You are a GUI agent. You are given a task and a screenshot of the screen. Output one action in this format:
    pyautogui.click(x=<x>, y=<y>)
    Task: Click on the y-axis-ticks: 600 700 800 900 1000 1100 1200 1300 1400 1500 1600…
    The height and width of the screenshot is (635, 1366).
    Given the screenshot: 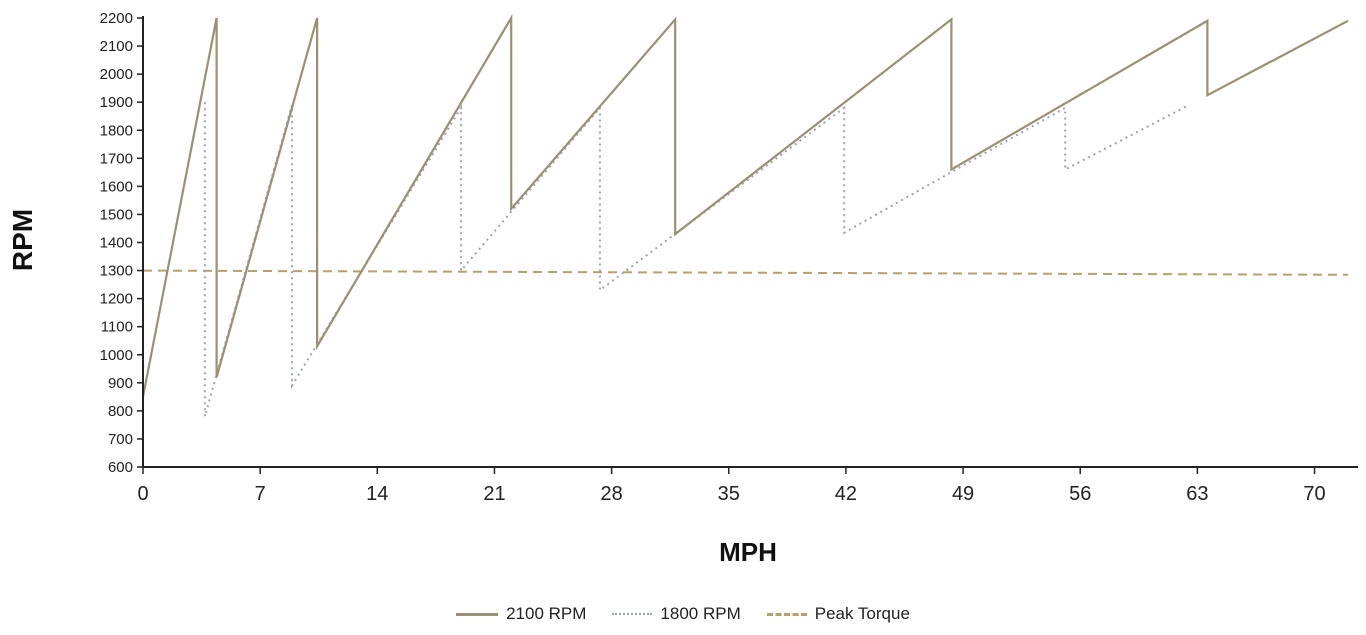 What is the action you would take?
    pyautogui.click(x=121, y=243)
    